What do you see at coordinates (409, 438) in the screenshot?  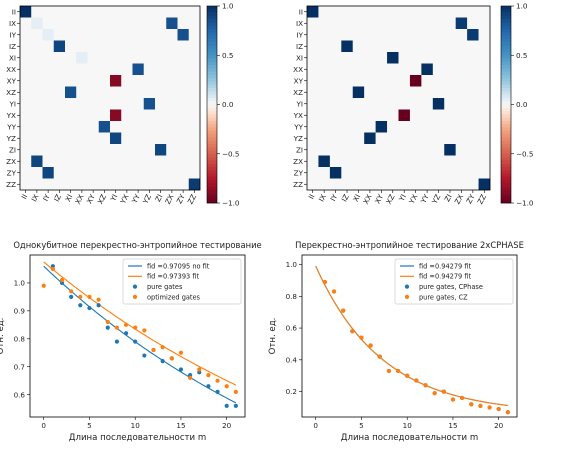 I see `x-axis-label: Длина последовательности m` at bounding box center [409, 438].